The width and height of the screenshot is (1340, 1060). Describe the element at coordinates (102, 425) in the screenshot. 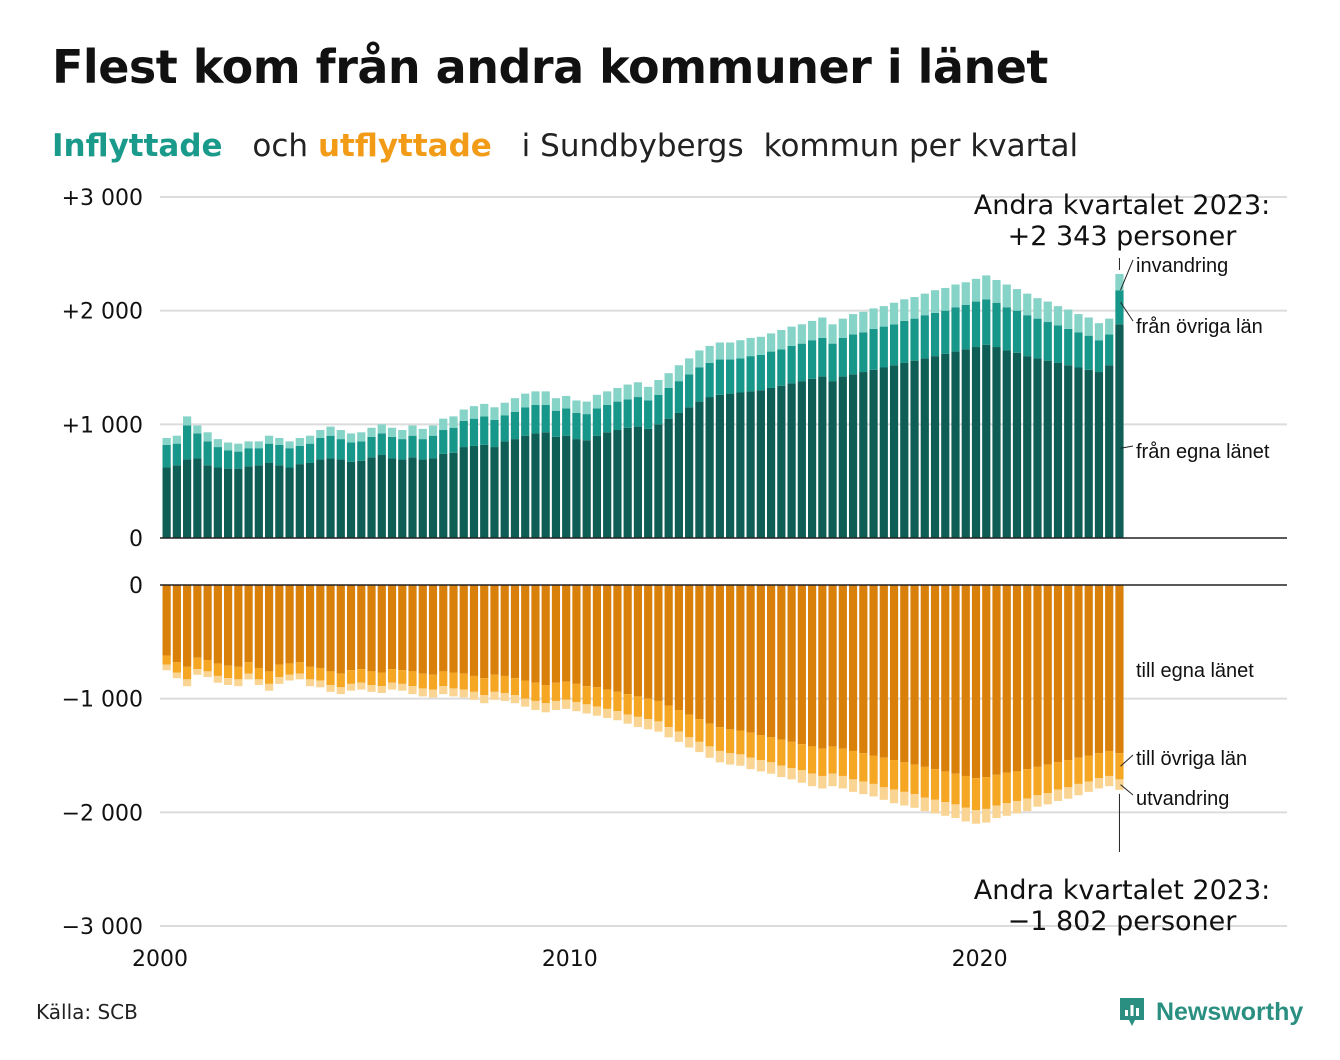

I see `y-tick-label-top: +1 000` at that location.